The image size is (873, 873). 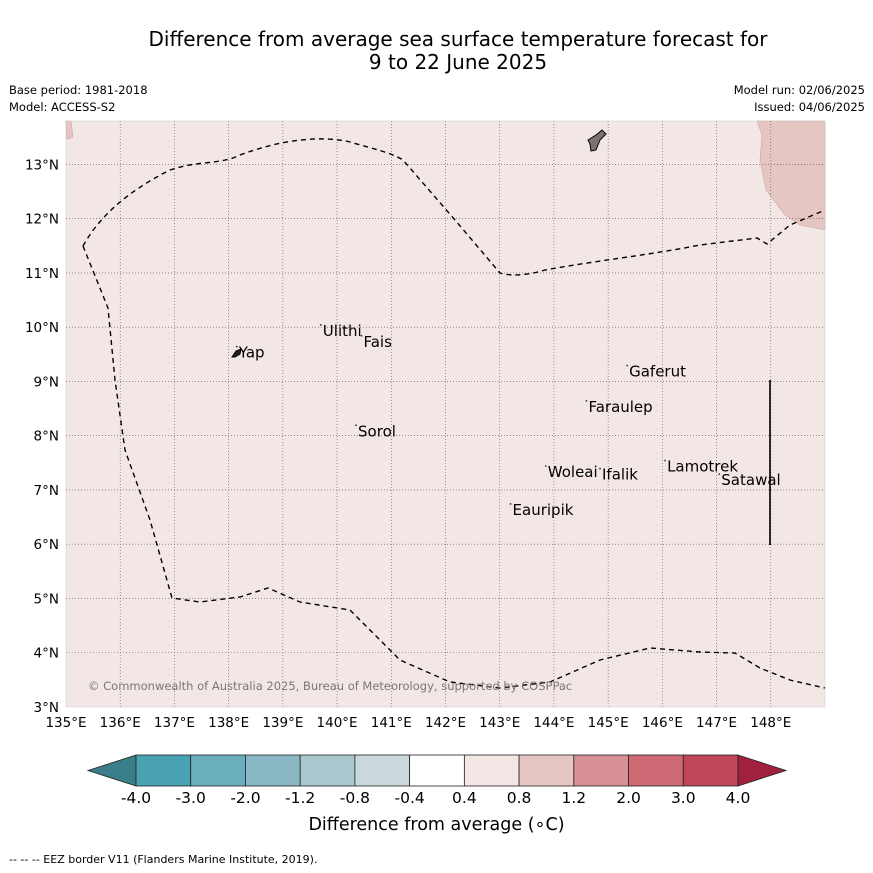 What do you see at coordinates (499, 723) in the screenshot?
I see `lon-tick-label: 143°E` at bounding box center [499, 723].